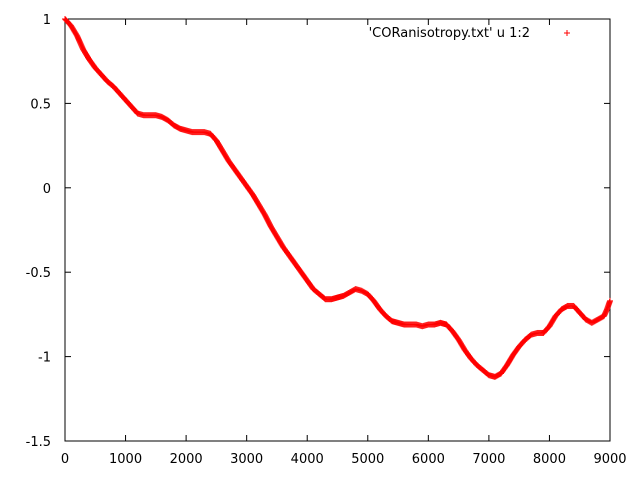 The image size is (640, 480). I want to click on legend-plus-marker, so click(567, 33).